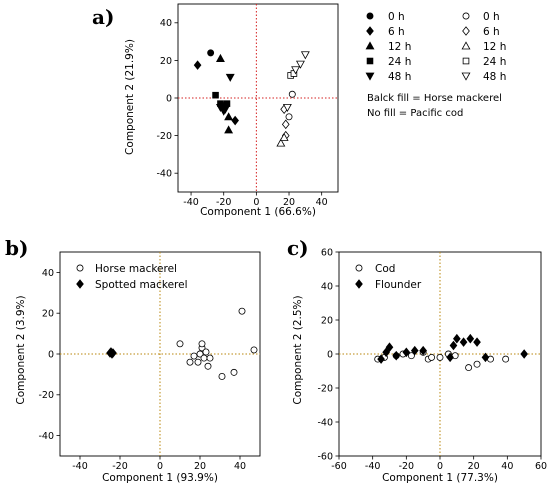 This screenshot has height=486, width=550. Describe the element at coordinates (494, 47) in the screenshot. I see `legend-label-a-7: 12 h` at that location.